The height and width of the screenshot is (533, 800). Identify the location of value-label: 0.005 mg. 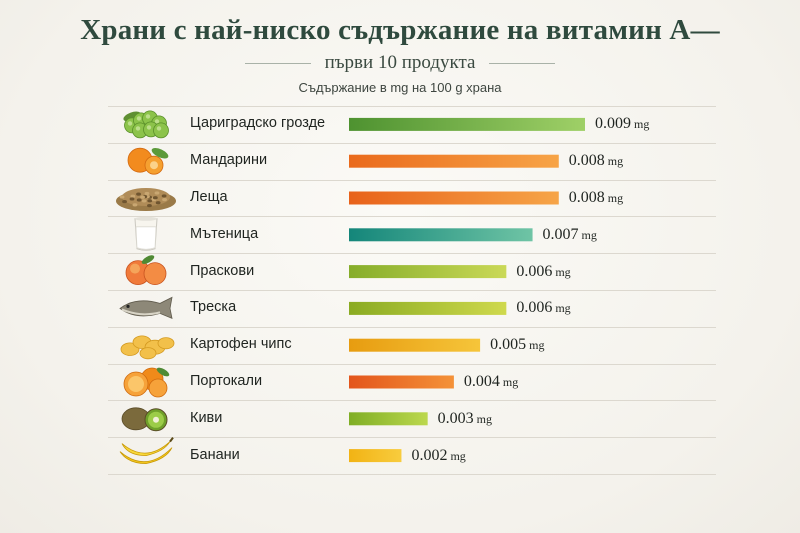
(517, 345).